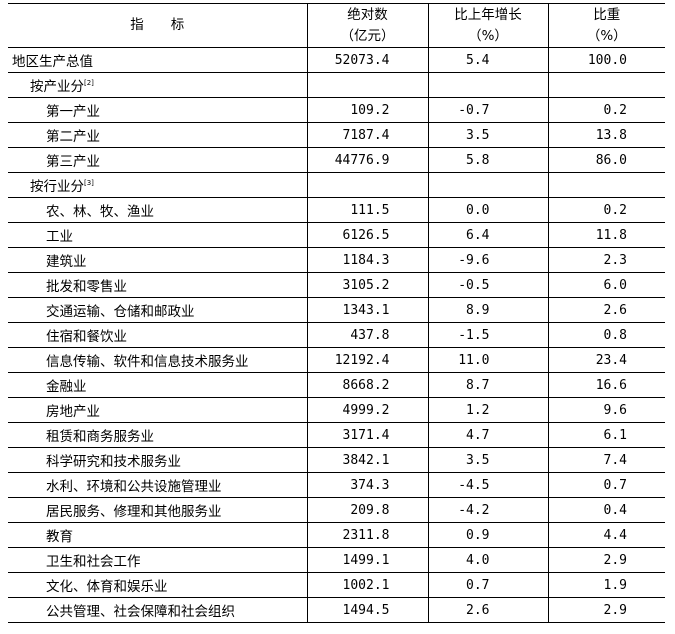 This screenshot has height=634, width=675. Describe the element at coordinates (367, 310) in the screenshot. I see `absolute-value: 1343.1` at that location.